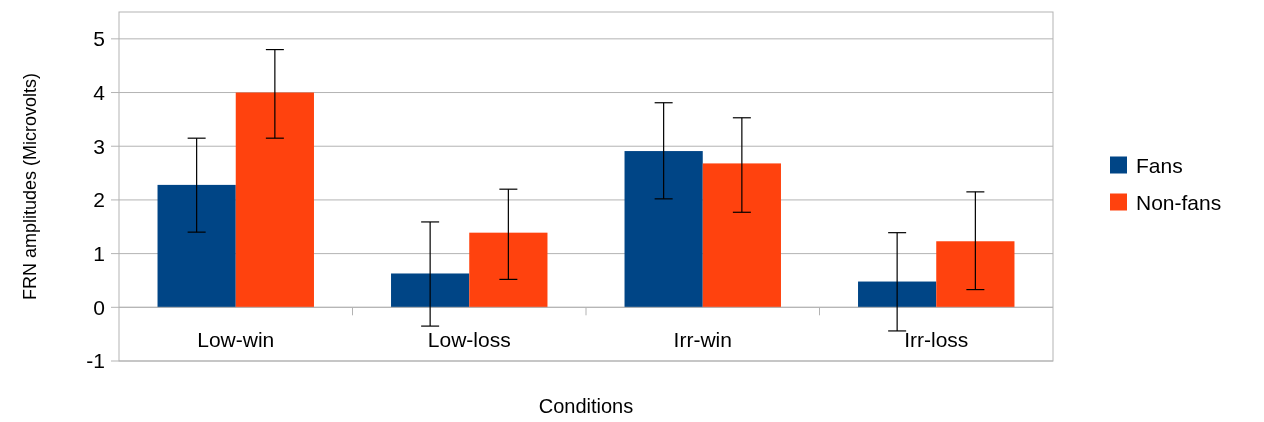 The image size is (1264, 422). Describe the element at coordinates (236, 340) in the screenshot. I see `x-tick-label: Low-win` at that location.